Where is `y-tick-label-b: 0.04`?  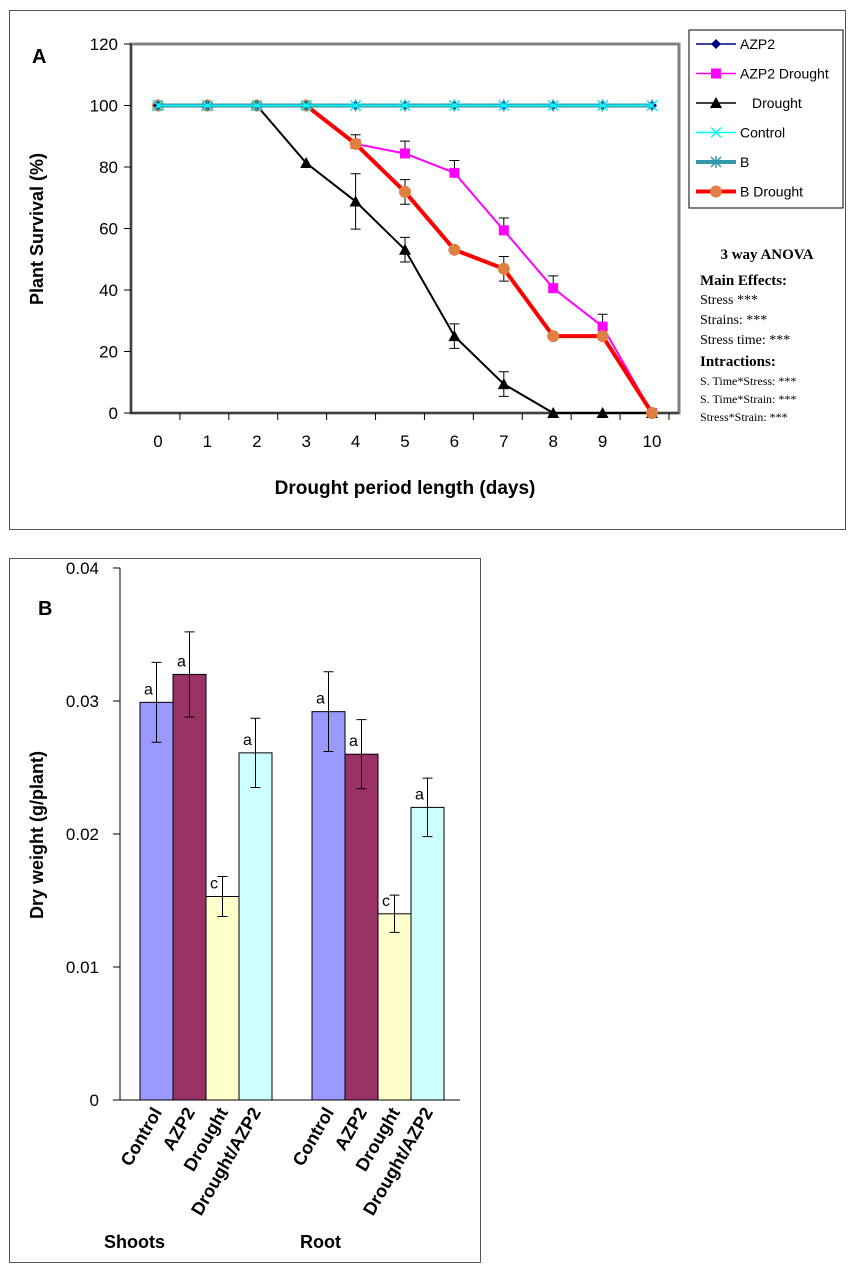
y-tick-label-b: 0.04 is located at coordinates (82, 568).